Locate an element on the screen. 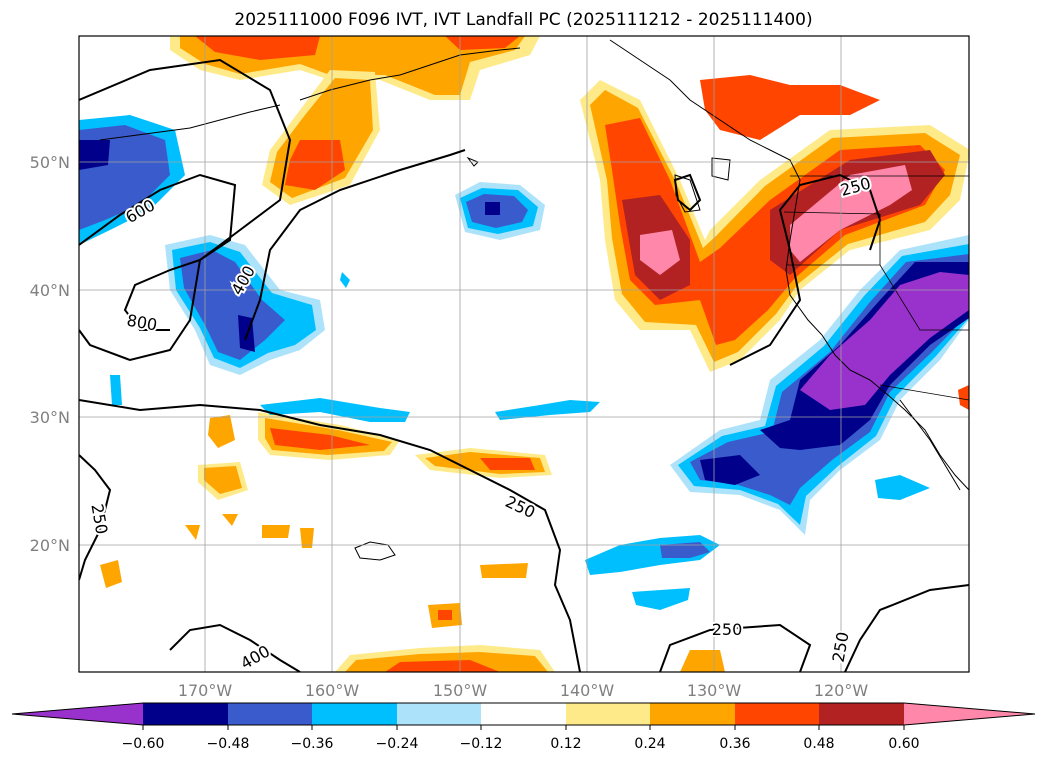  state-borders is located at coordinates (876, 288).